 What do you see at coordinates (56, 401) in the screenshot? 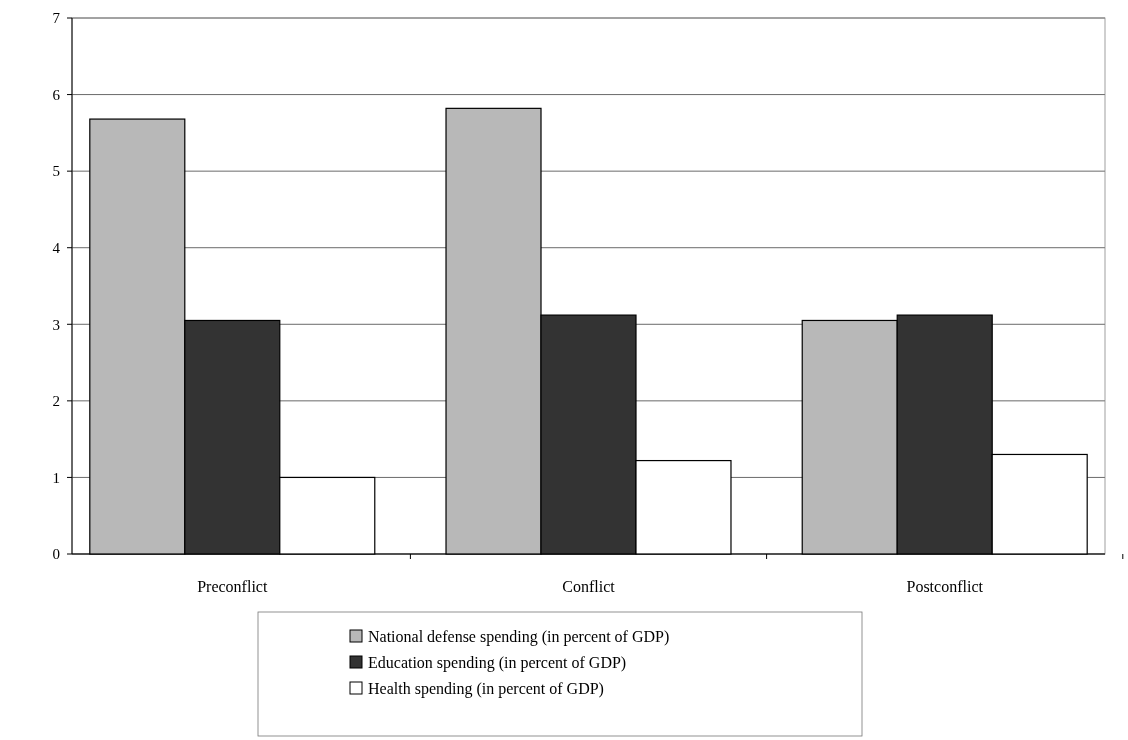
I see `y-tick-label: 2` at bounding box center [56, 401].